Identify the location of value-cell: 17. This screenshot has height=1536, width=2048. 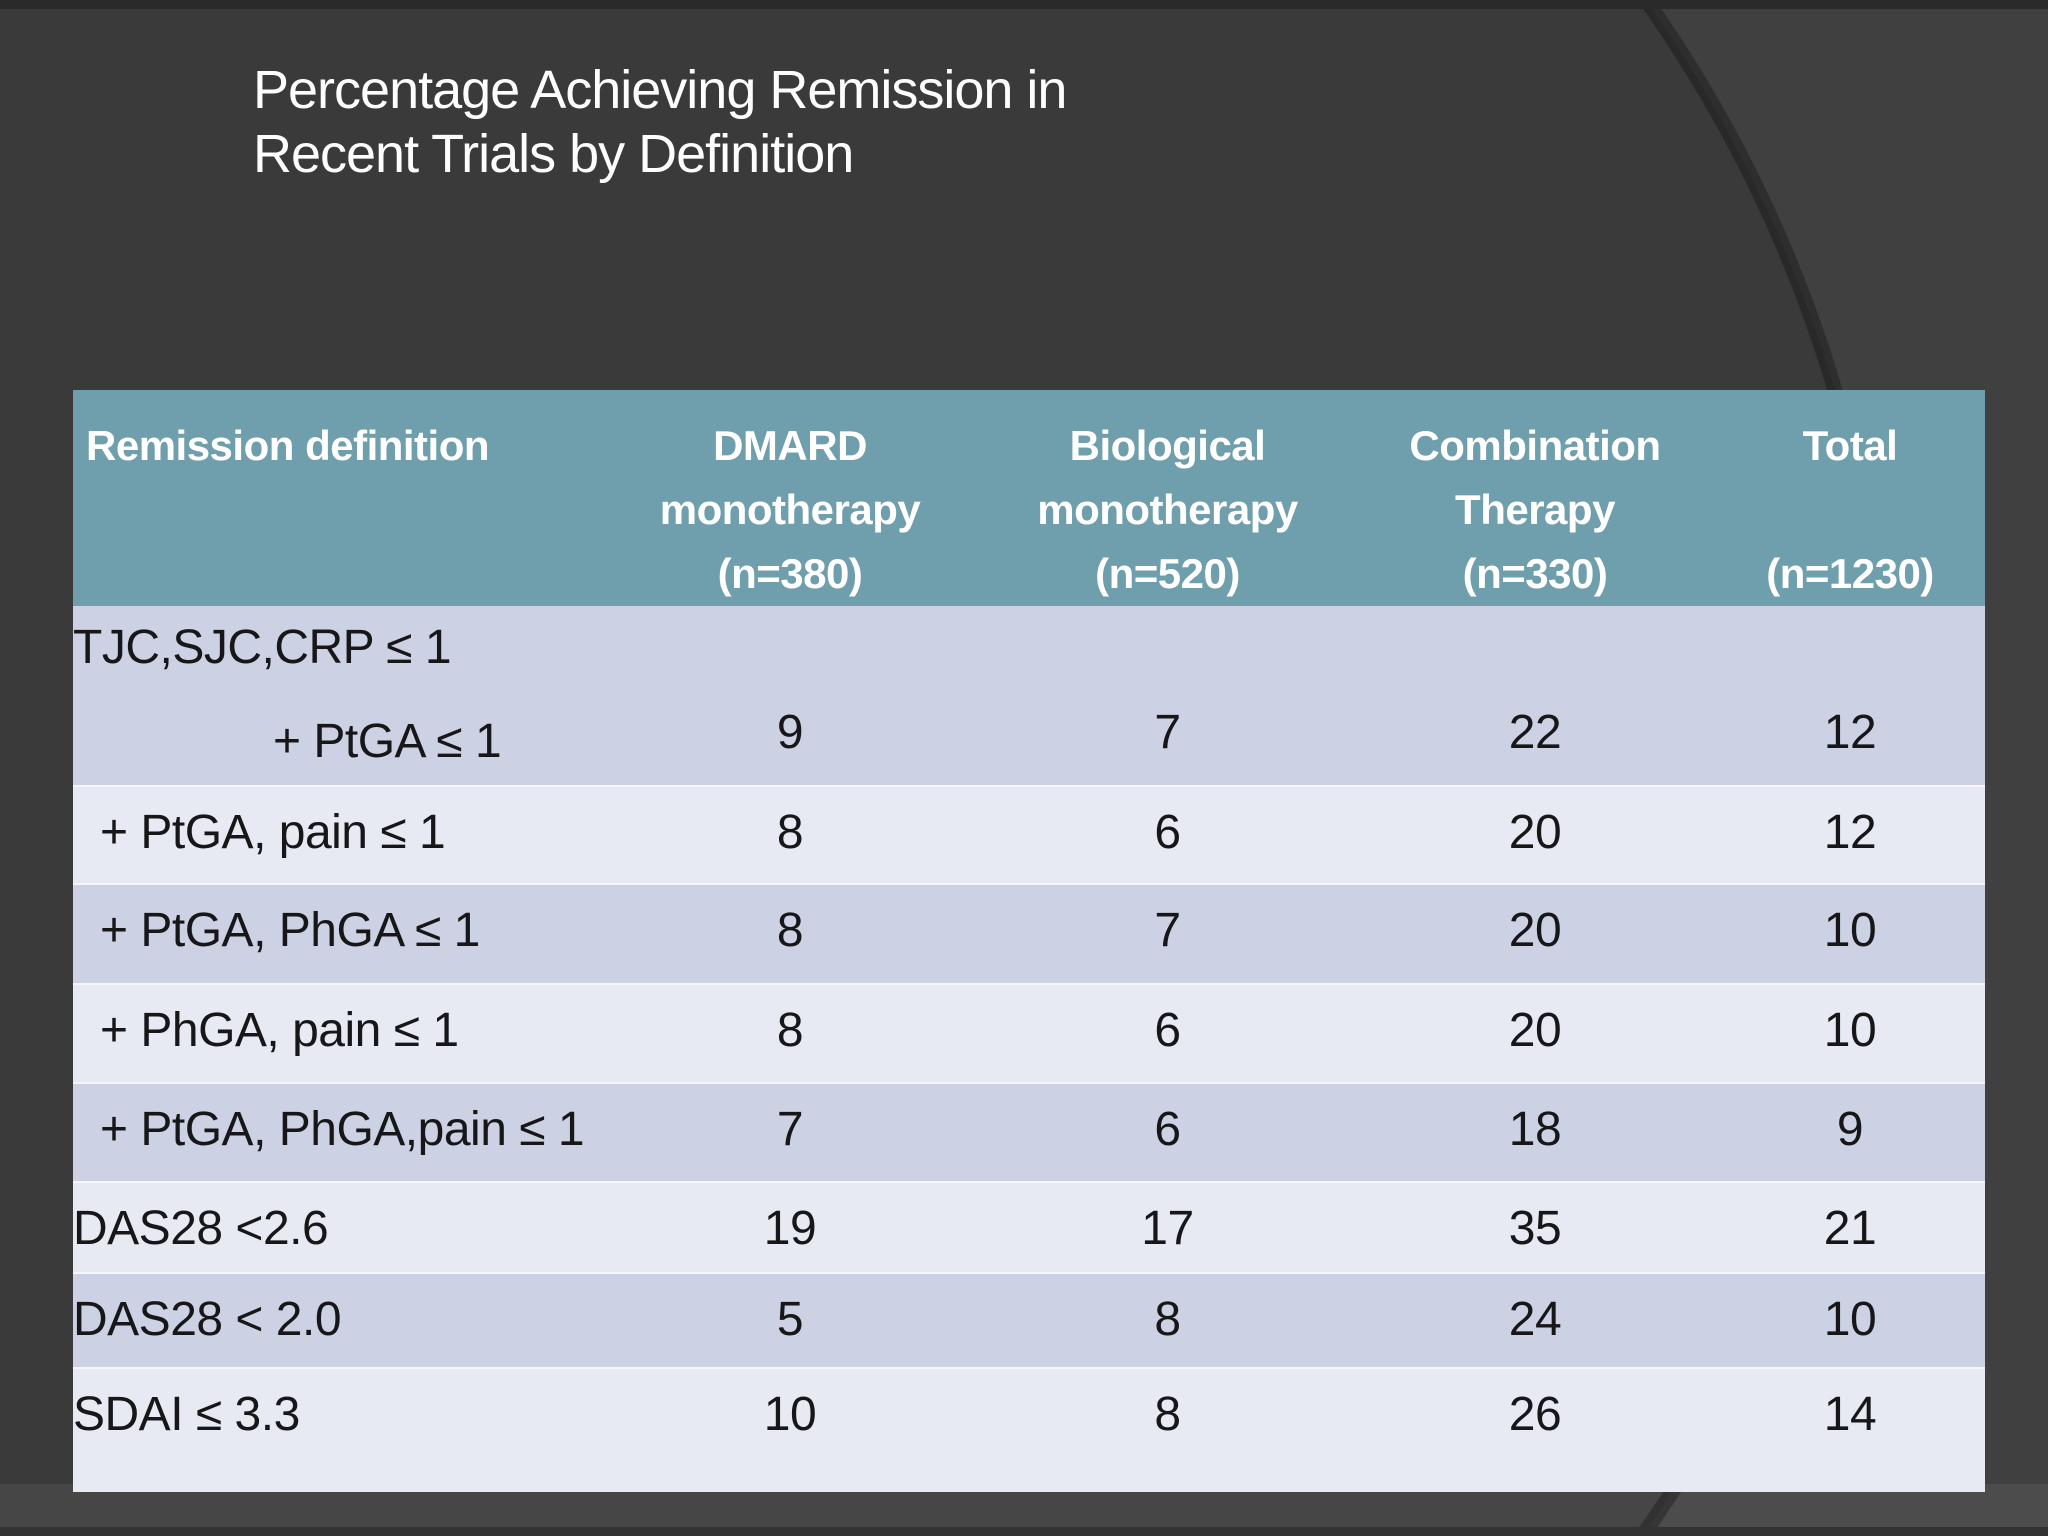
(1167, 1227).